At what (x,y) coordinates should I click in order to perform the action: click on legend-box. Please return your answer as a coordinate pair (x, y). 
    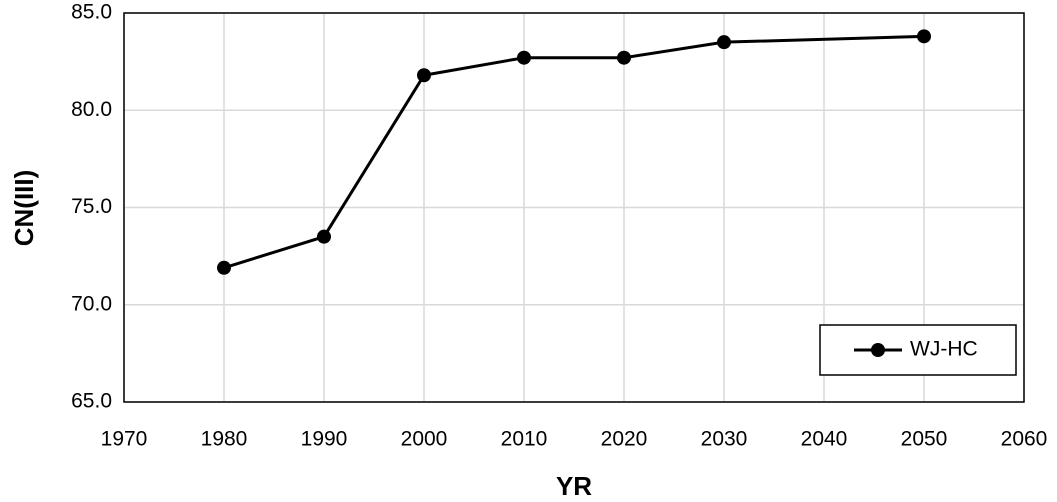
    Looking at the image, I should click on (918, 350).